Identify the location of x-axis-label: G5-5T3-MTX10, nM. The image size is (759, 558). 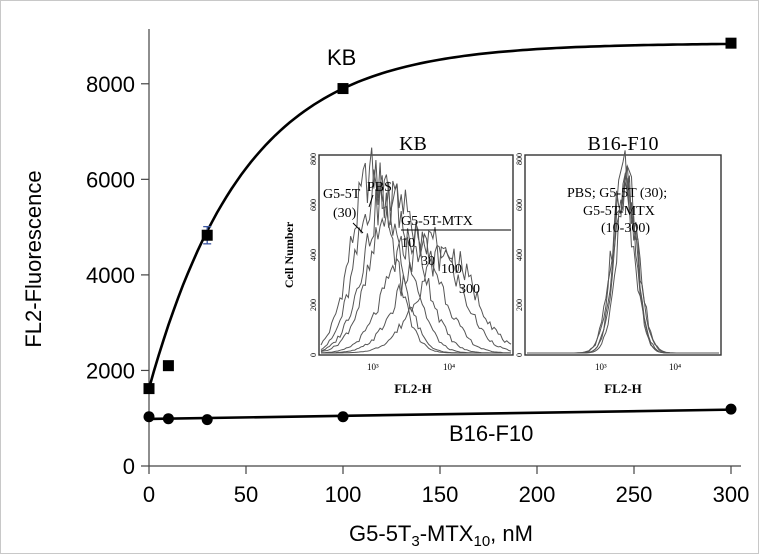
(441, 535).